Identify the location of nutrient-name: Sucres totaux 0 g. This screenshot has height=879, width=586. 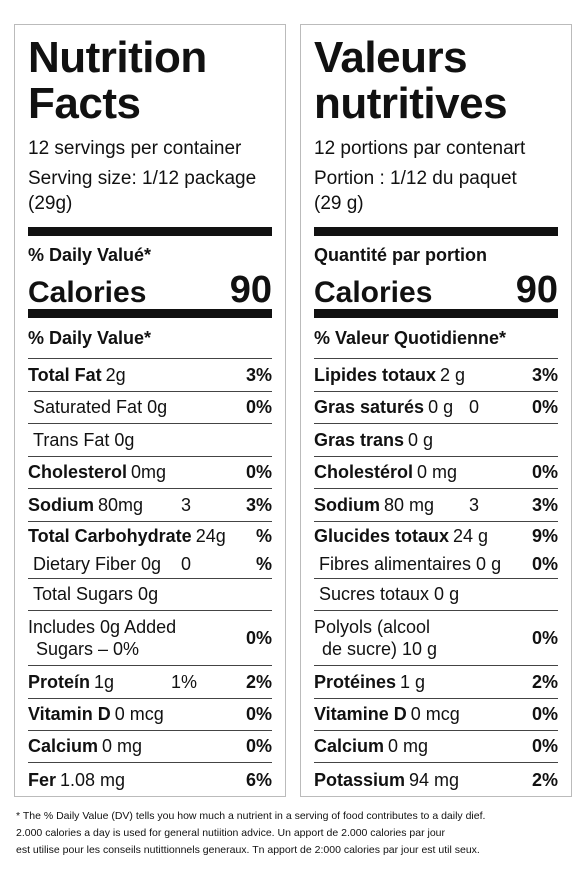
(389, 594).